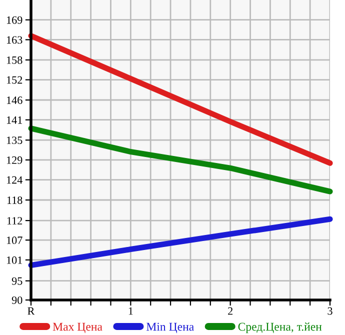 This screenshot has height=335, width=345. I want to click on y-tick-label: 95, so click(17, 281).